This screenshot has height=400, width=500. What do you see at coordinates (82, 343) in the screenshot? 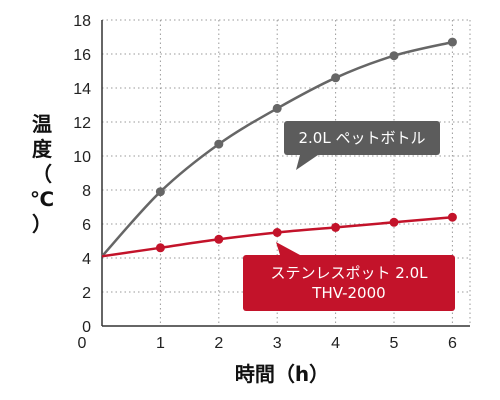
I see `x-tick-label: 0` at bounding box center [82, 343].